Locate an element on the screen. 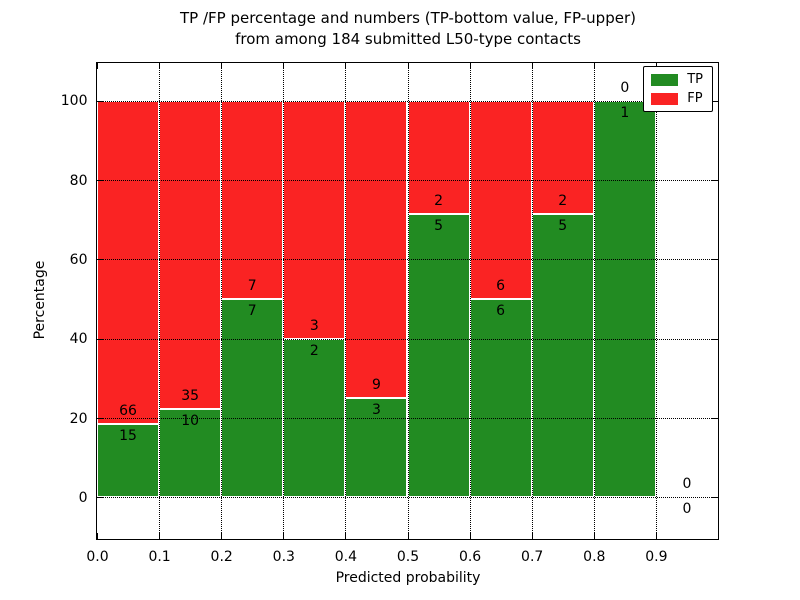 The width and height of the screenshot is (800, 600). bar-tp-0.0 is located at coordinates (128, 460).